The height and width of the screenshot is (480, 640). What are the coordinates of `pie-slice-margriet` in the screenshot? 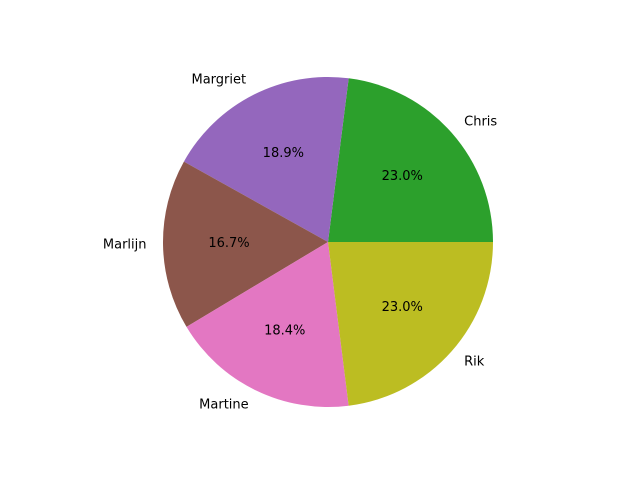 It's located at (266, 159).